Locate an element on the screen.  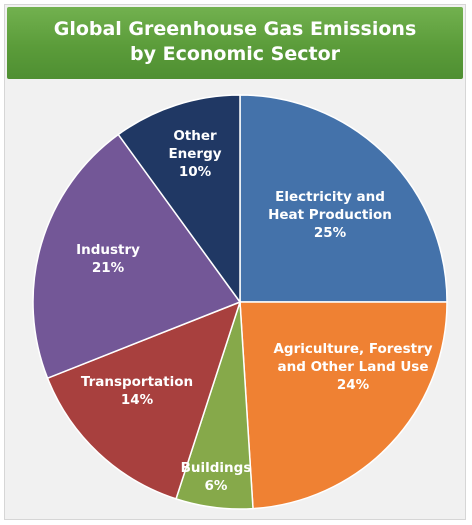
slice-value-label: 21% is located at coordinates (108, 268).